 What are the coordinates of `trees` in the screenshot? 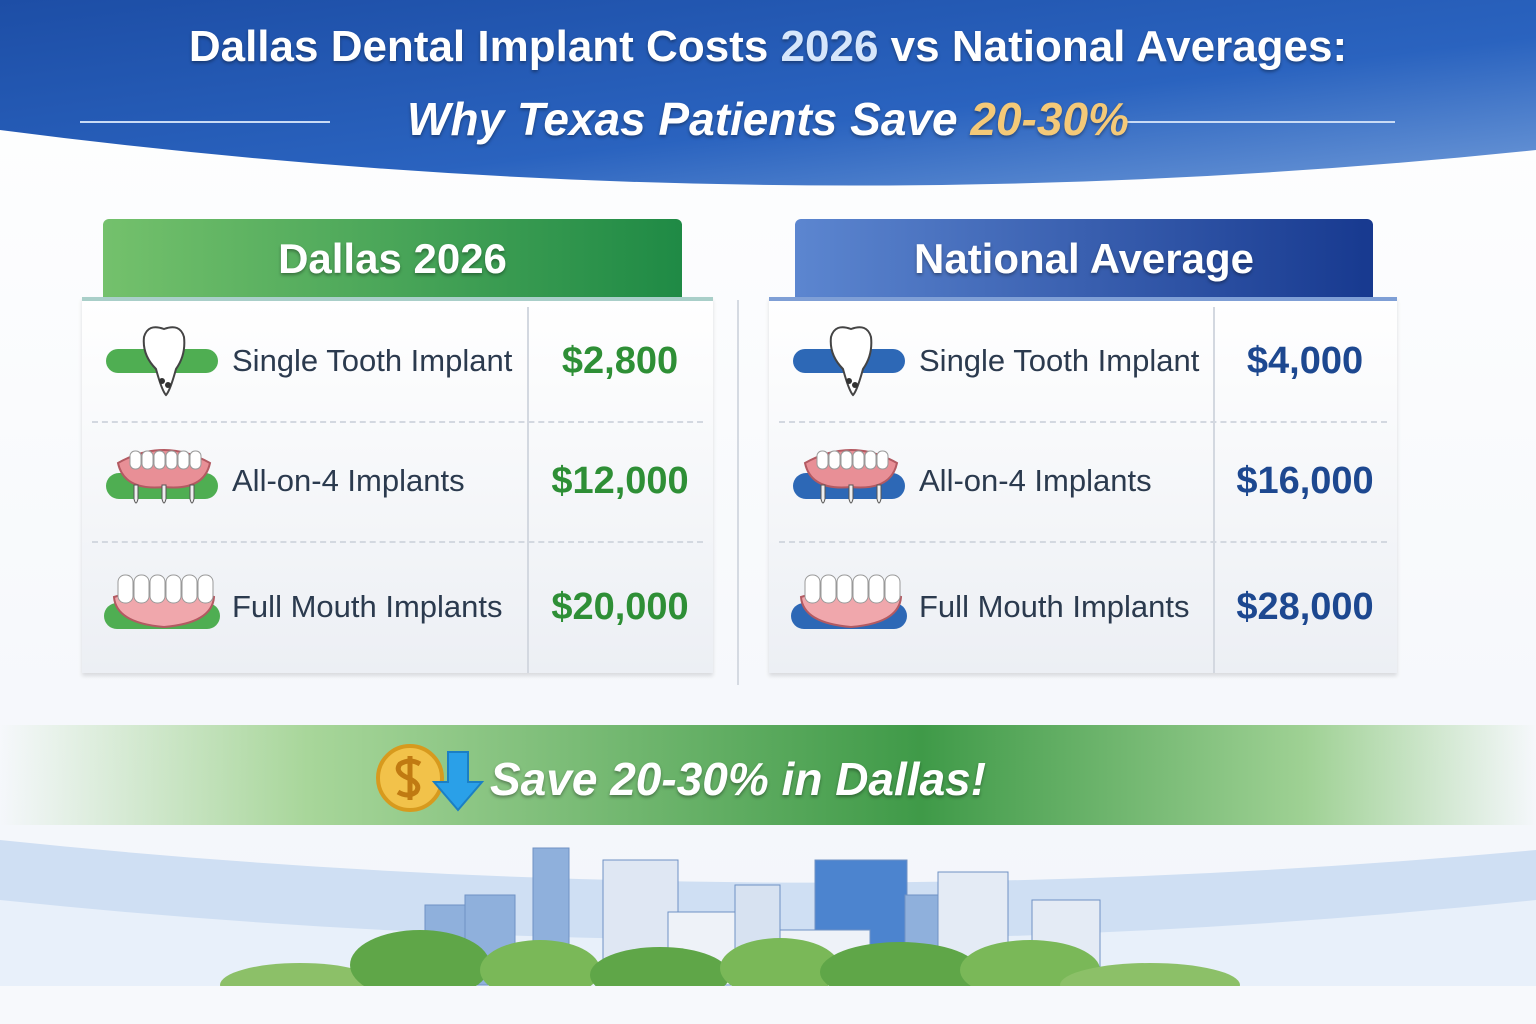 It's located at (730, 968).